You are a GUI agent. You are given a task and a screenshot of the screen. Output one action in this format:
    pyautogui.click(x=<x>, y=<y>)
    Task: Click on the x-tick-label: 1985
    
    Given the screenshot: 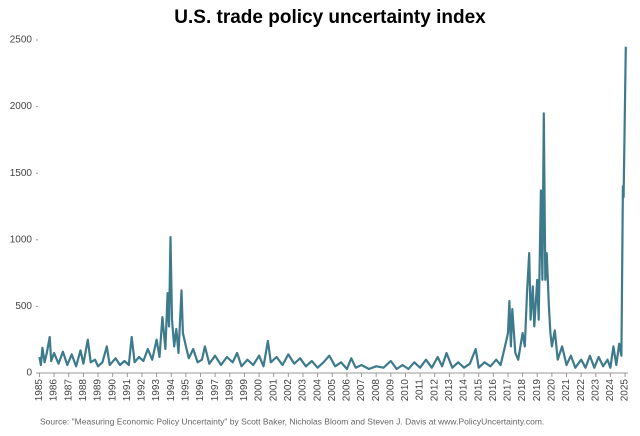 What is the action you would take?
    pyautogui.click(x=39, y=390)
    